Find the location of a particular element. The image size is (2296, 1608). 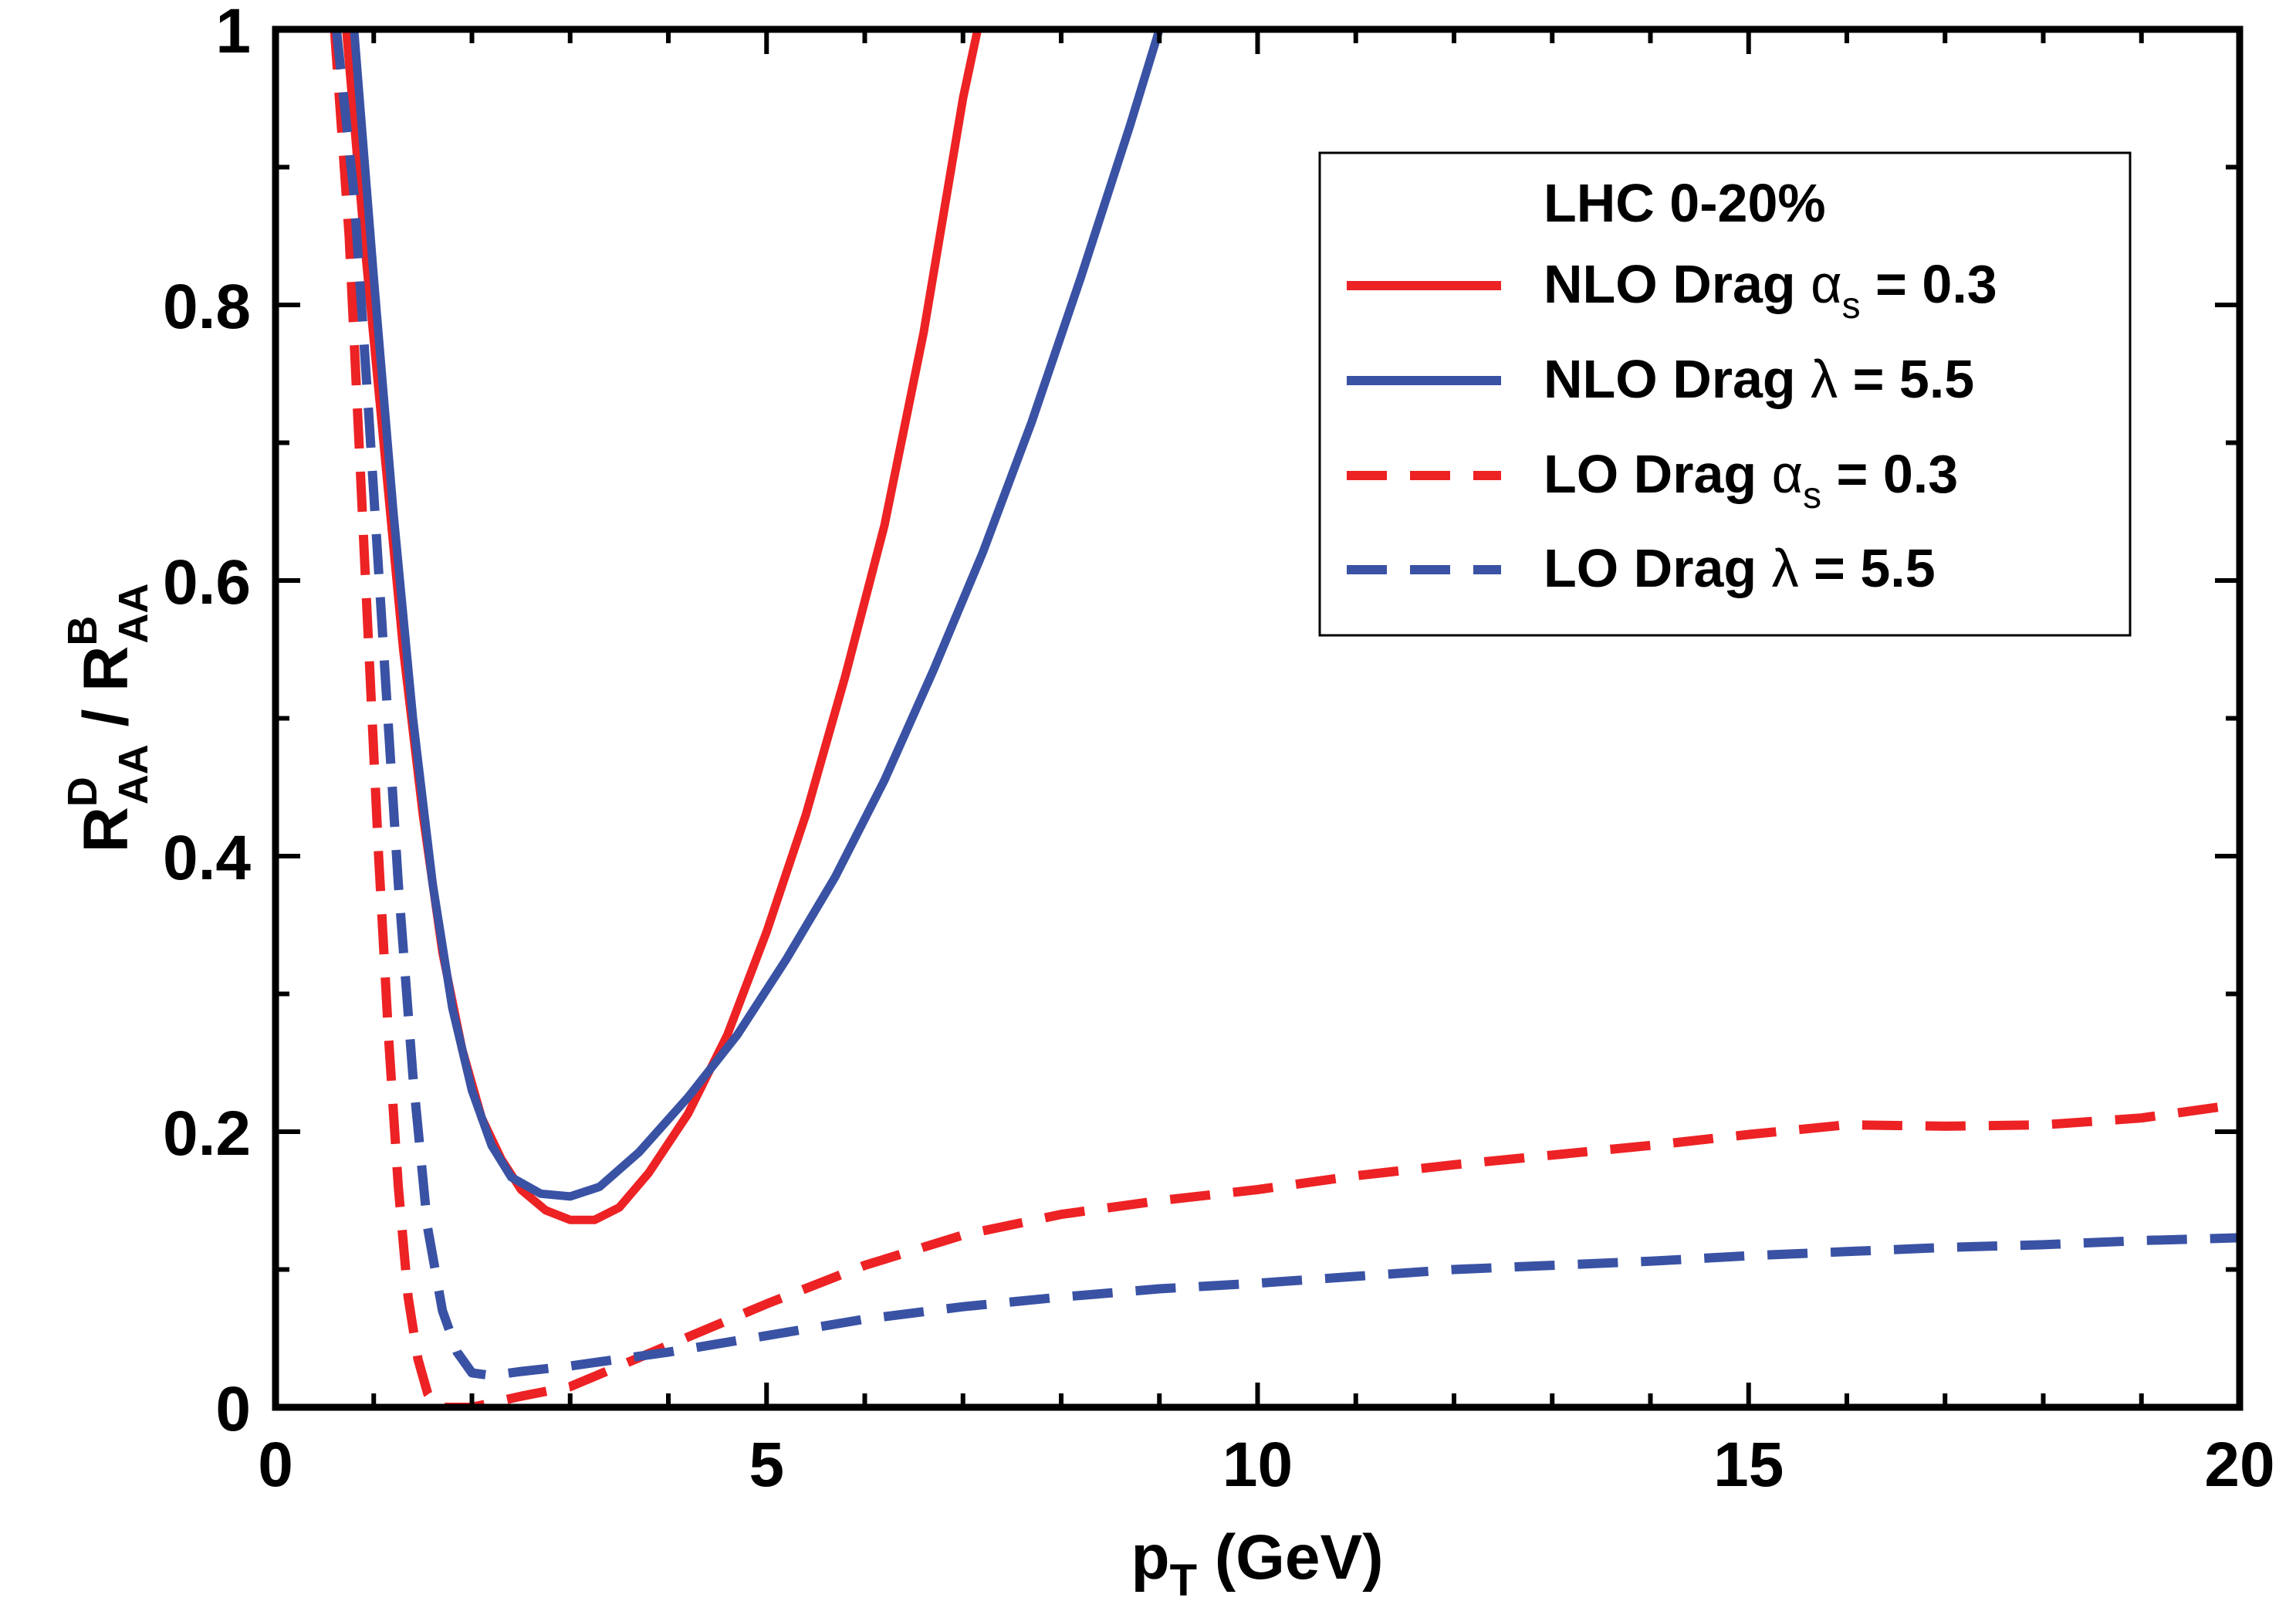

y-label-den-sup: B is located at coordinates (82, 631).